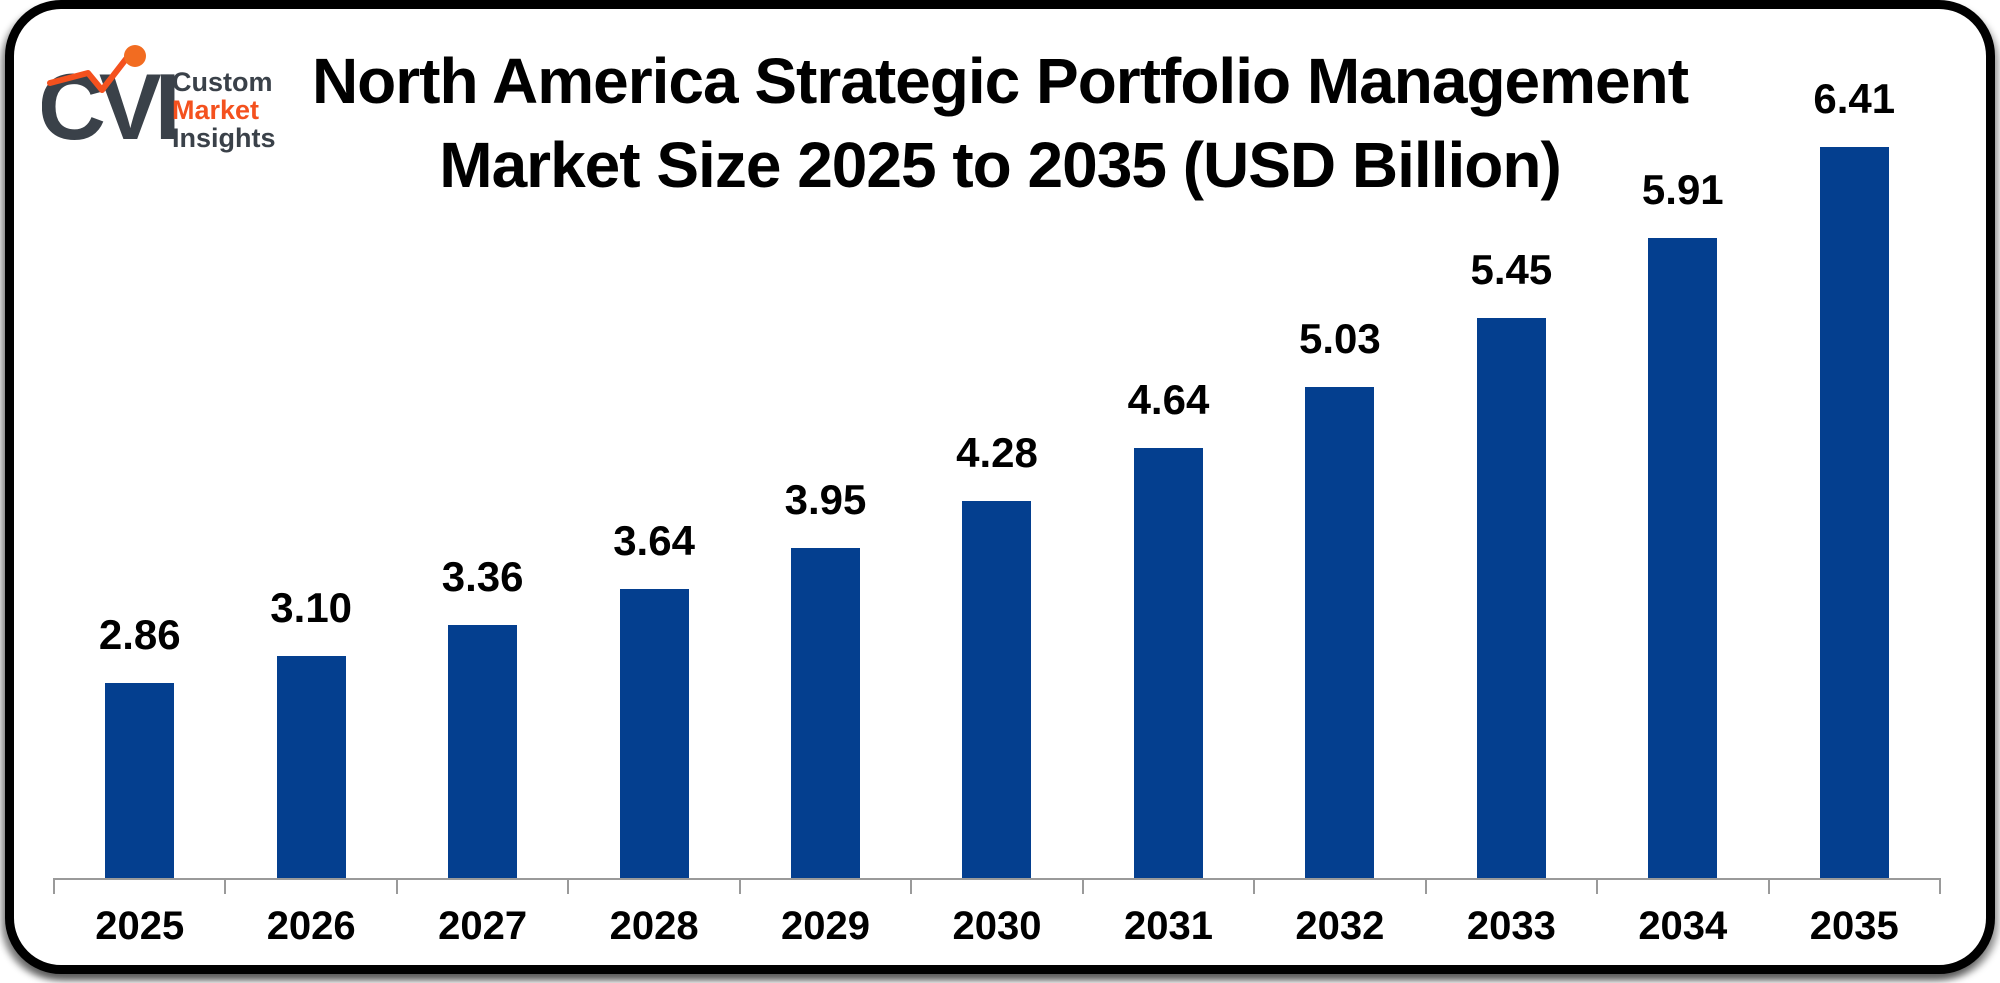 The image size is (2000, 983). I want to click on bar-column-2025: 2.86, so click(139, 448).